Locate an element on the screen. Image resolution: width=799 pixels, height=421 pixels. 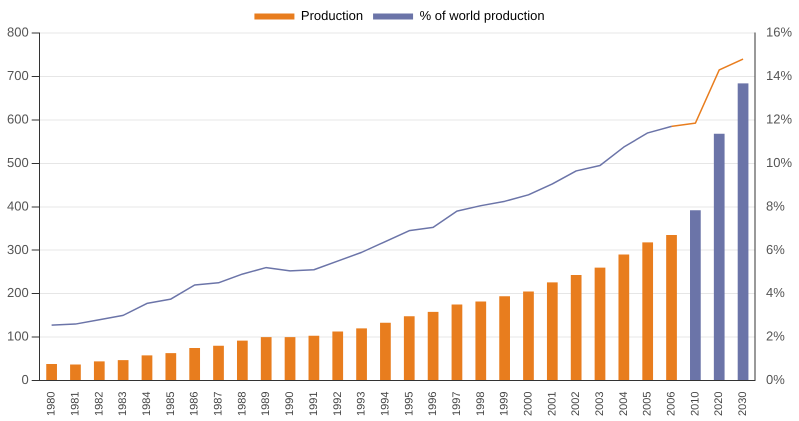
y2-tick-label: 8% is located at coordinates (776, 206).